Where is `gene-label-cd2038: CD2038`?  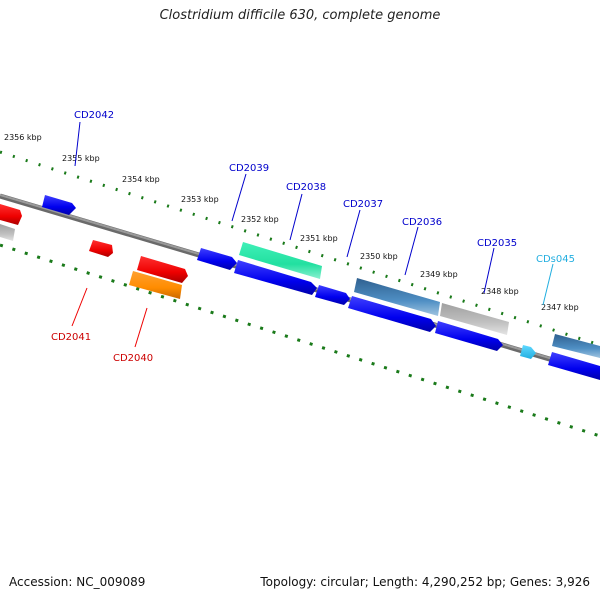
gene-label-cd2038: CD2038 is located at coordinates (306, 187).